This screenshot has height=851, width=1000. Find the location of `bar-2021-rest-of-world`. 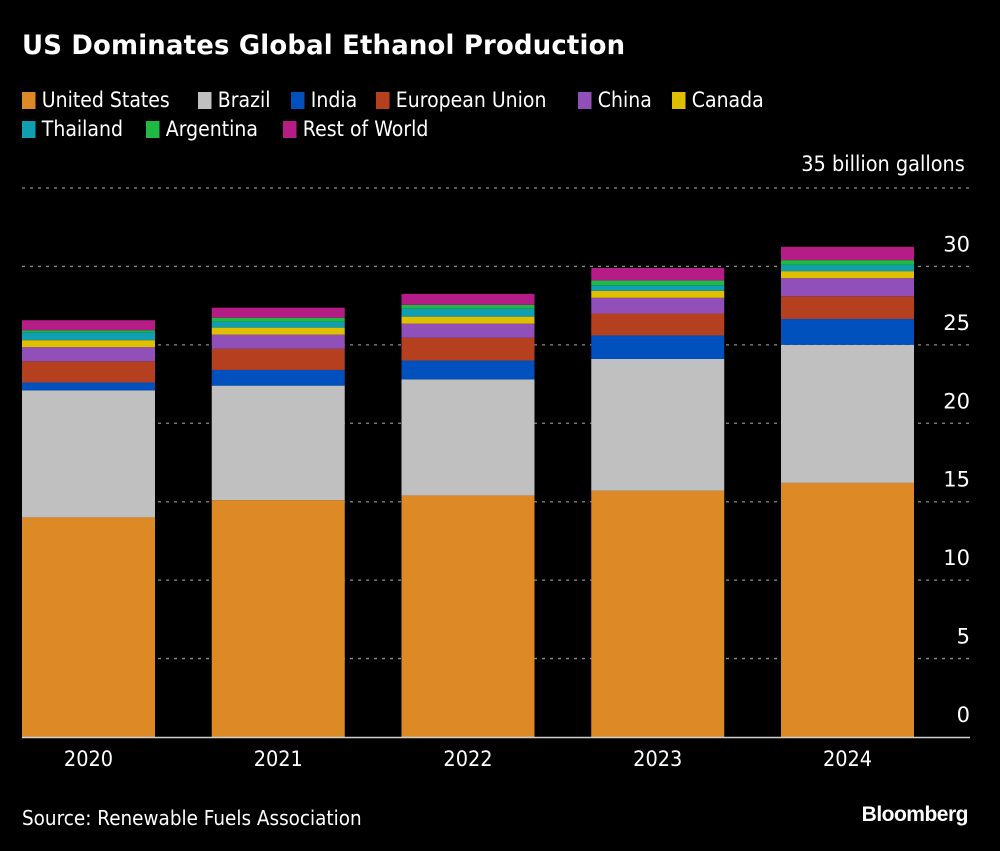

bar-2021-rest-of-world is located at coordinates (278, 312).